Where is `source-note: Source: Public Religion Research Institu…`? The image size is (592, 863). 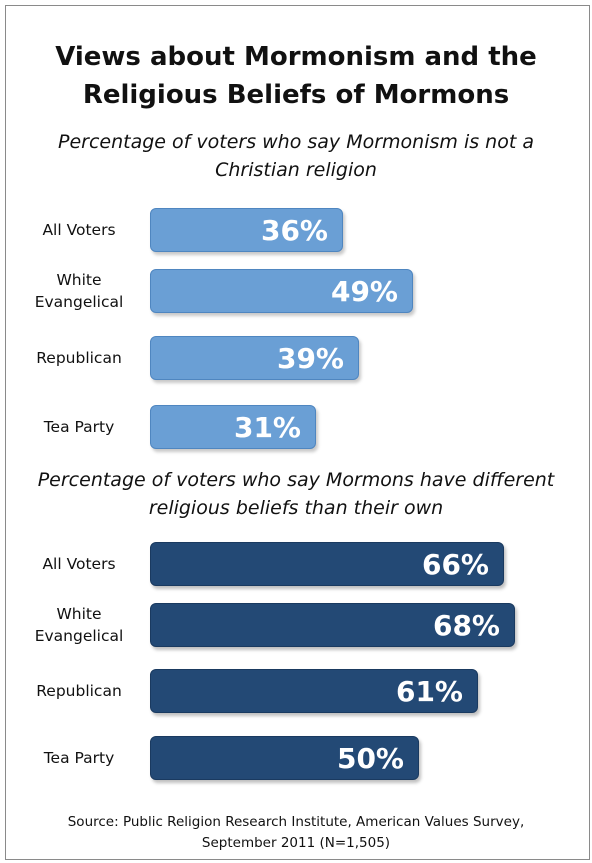 source-note: Source: Public Religion Research Institu… is located at coordinates (296, 833).